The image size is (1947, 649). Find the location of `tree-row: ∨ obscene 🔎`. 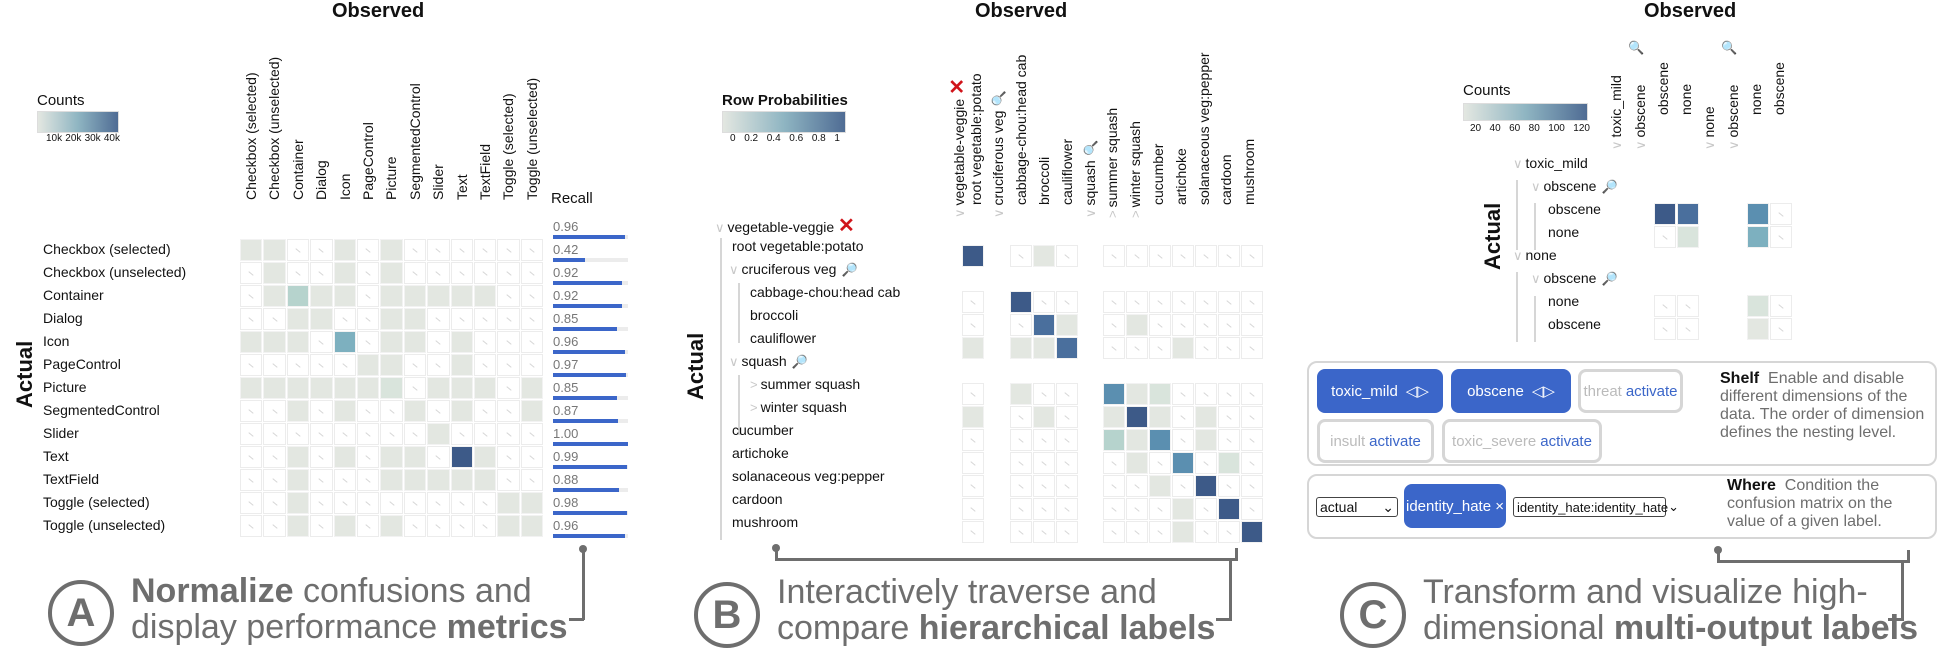

tree-row: ∨ obscene 🔎 is located at coordinates (1574, 186).